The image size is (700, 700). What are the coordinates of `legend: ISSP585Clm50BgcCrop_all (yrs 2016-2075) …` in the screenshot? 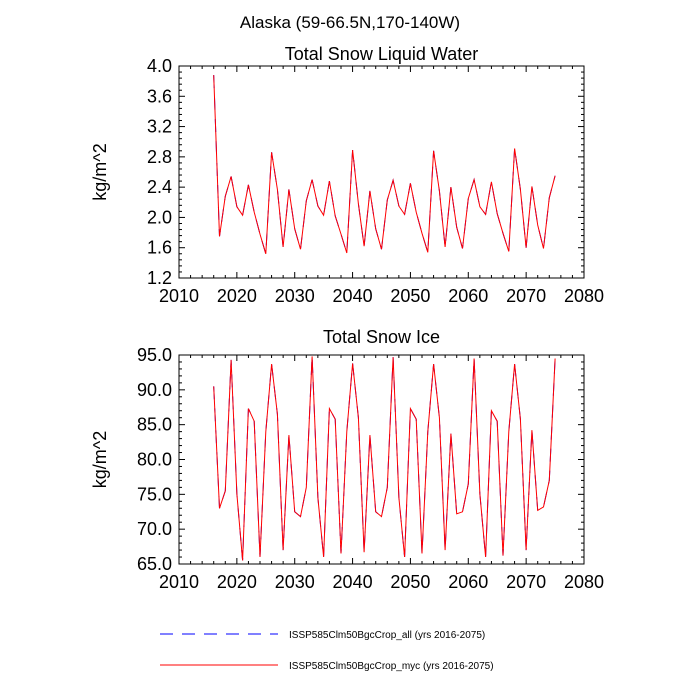 It's located at (327, 651).